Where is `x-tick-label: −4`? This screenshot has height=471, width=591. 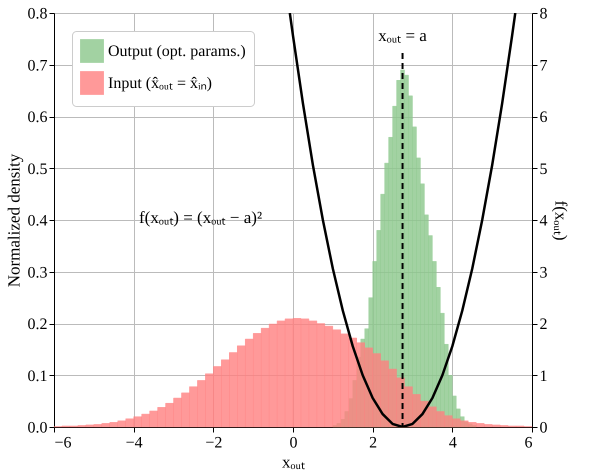
x-tick-label: −4 is located at coordinates (134, 443).